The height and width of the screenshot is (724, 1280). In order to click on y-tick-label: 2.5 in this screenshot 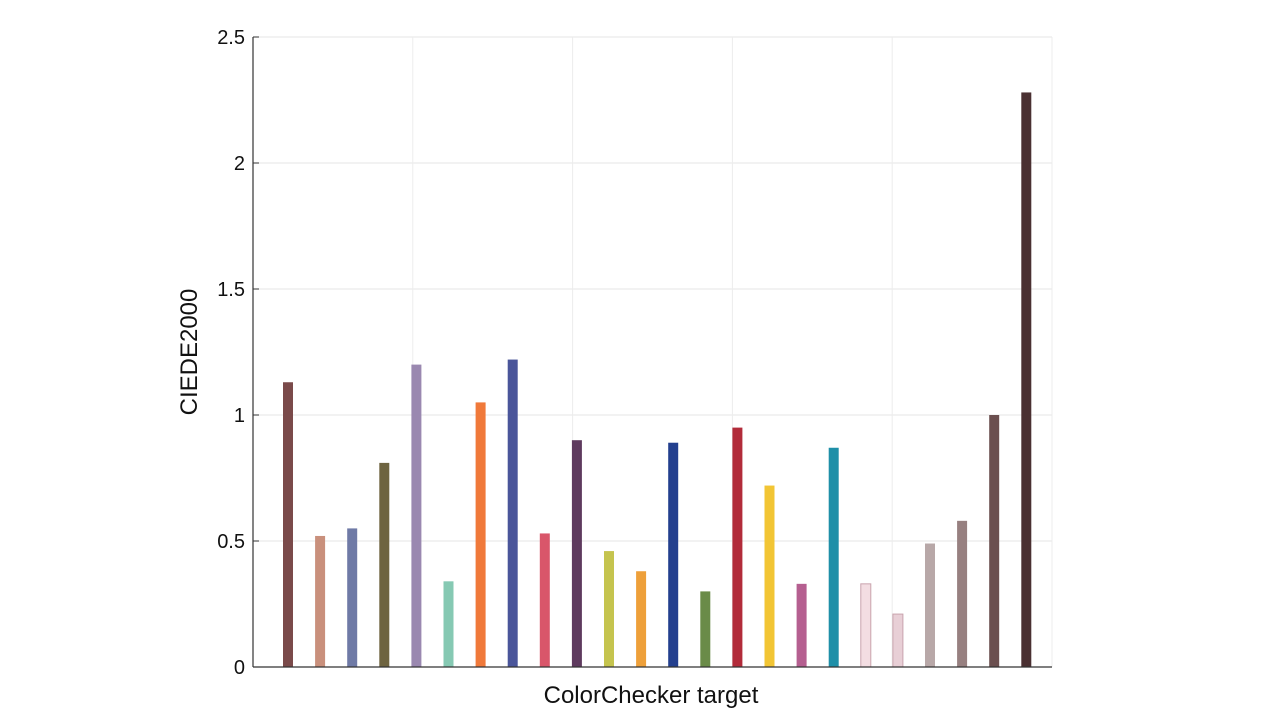, I will do `click(231, 38)`.